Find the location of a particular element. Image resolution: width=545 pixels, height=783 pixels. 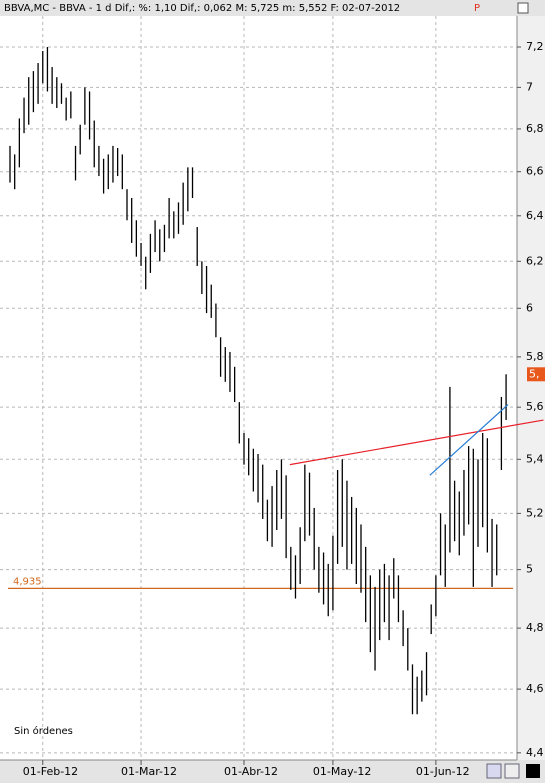

y-tick-label: 6,8 is located at coordinates (535, 128).